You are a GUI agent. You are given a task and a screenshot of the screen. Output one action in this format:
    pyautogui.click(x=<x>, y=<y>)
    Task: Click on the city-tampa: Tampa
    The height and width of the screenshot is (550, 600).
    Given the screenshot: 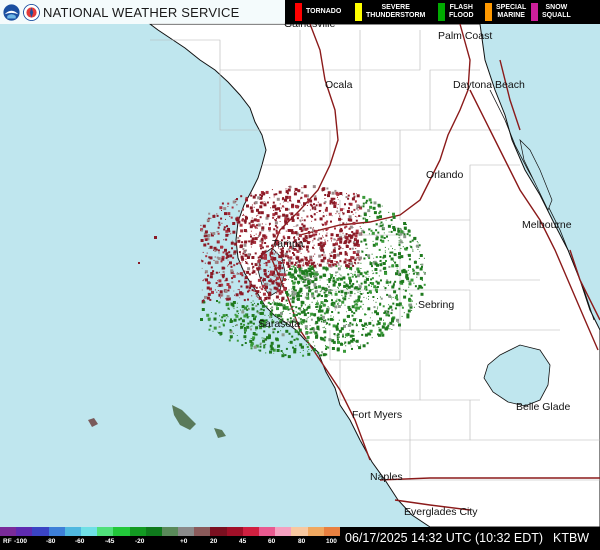 What is the action you would take?
    pyautogui.click(x=288, y=244)
    